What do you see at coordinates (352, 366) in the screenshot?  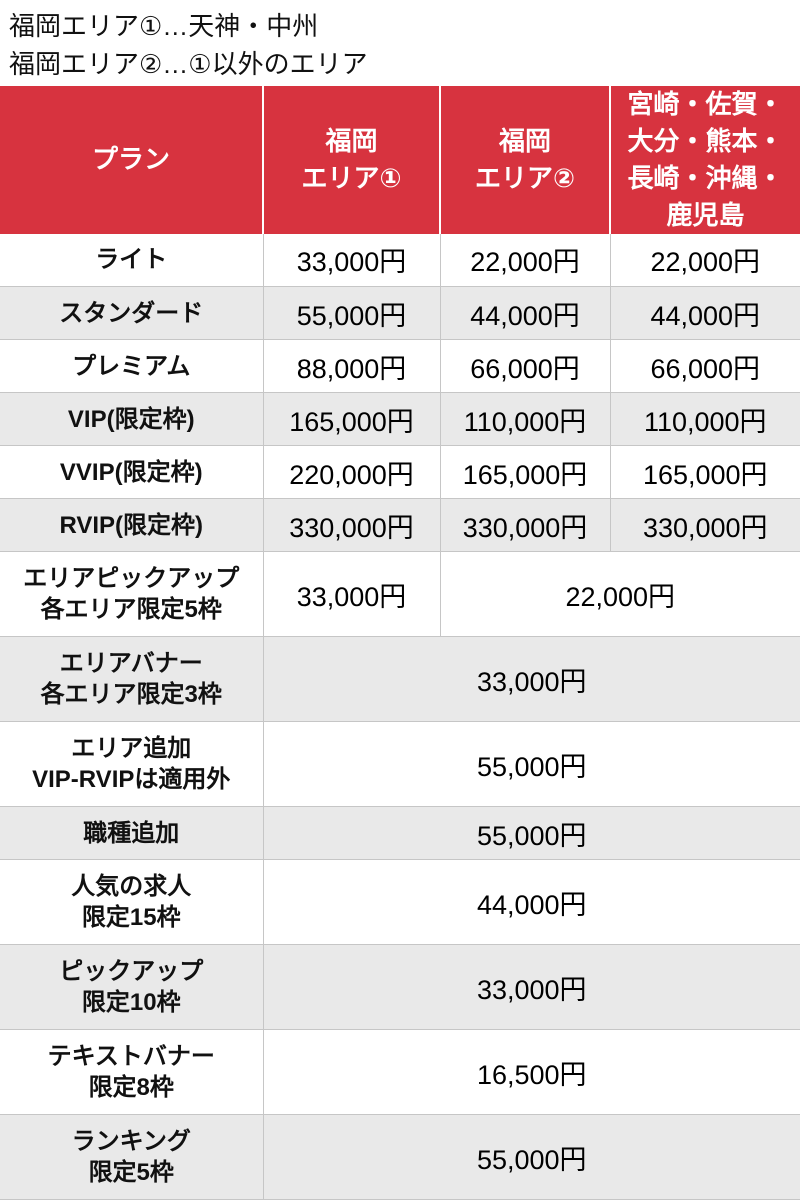 I see `price-cell: 88,000円` at bounding box center [352, 366].